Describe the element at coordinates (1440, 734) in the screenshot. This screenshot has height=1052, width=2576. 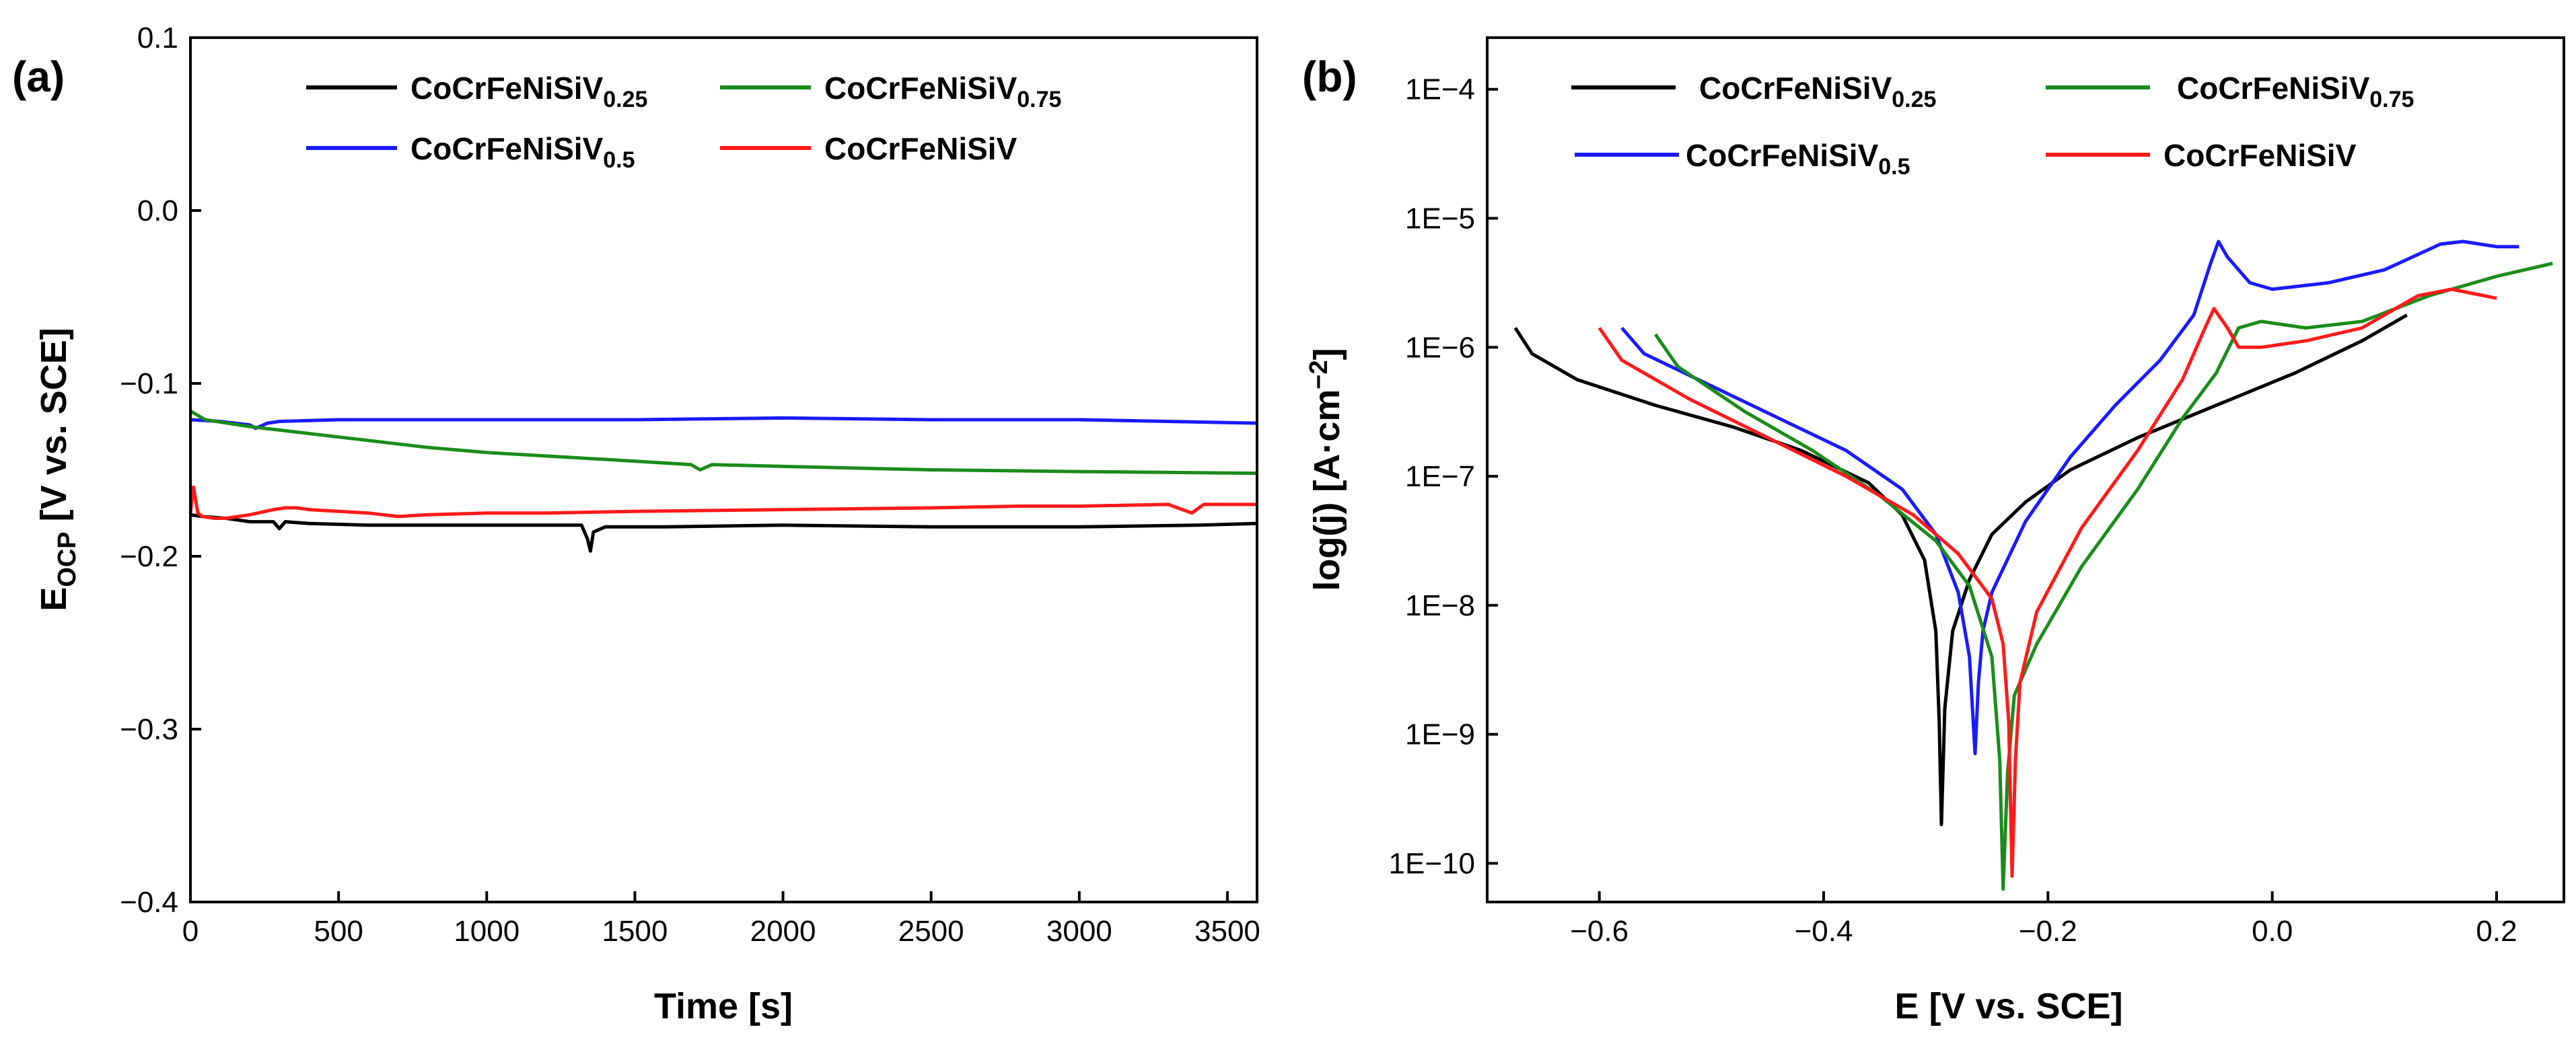
I see `y-tick-label: 1E−9` at that location.